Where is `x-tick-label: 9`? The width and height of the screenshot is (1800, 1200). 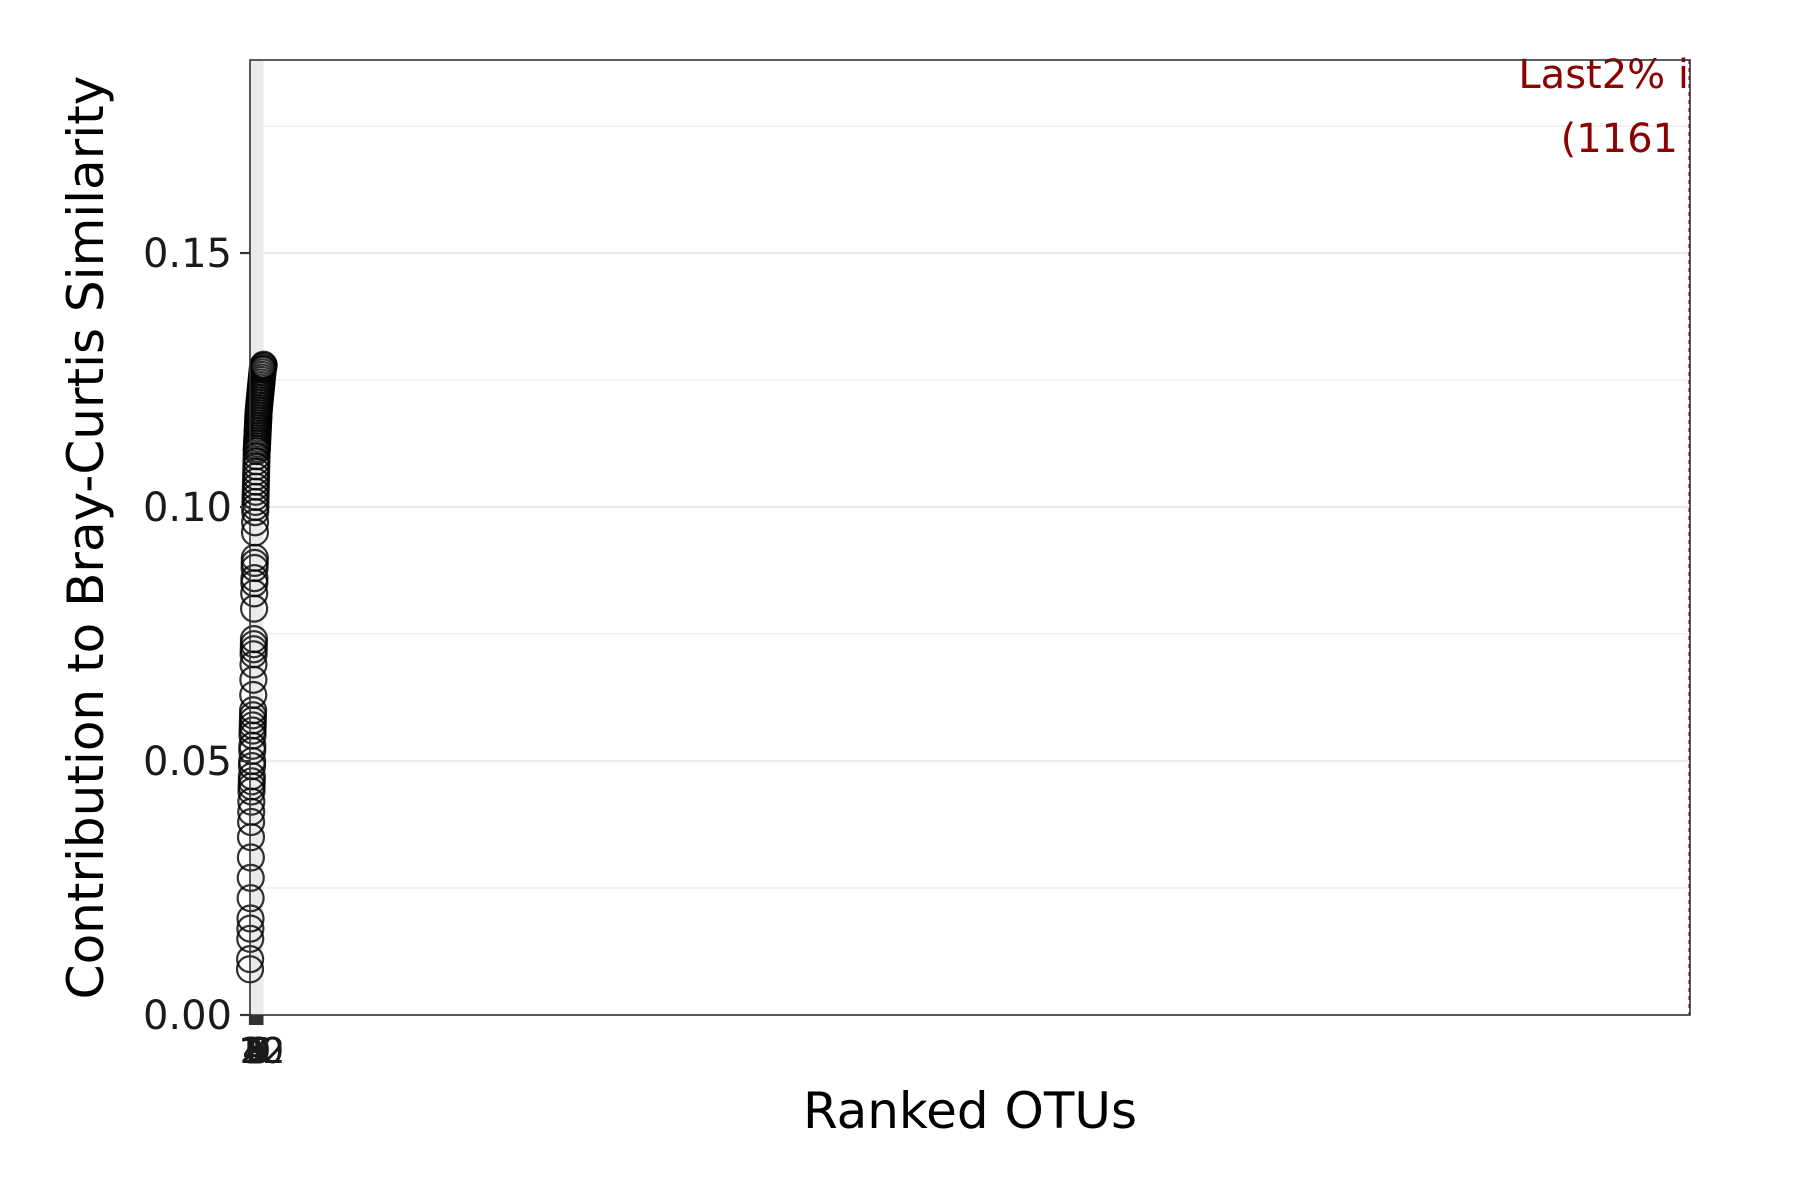
x-tick-label: 9 is located at coordinates (259, 1051).